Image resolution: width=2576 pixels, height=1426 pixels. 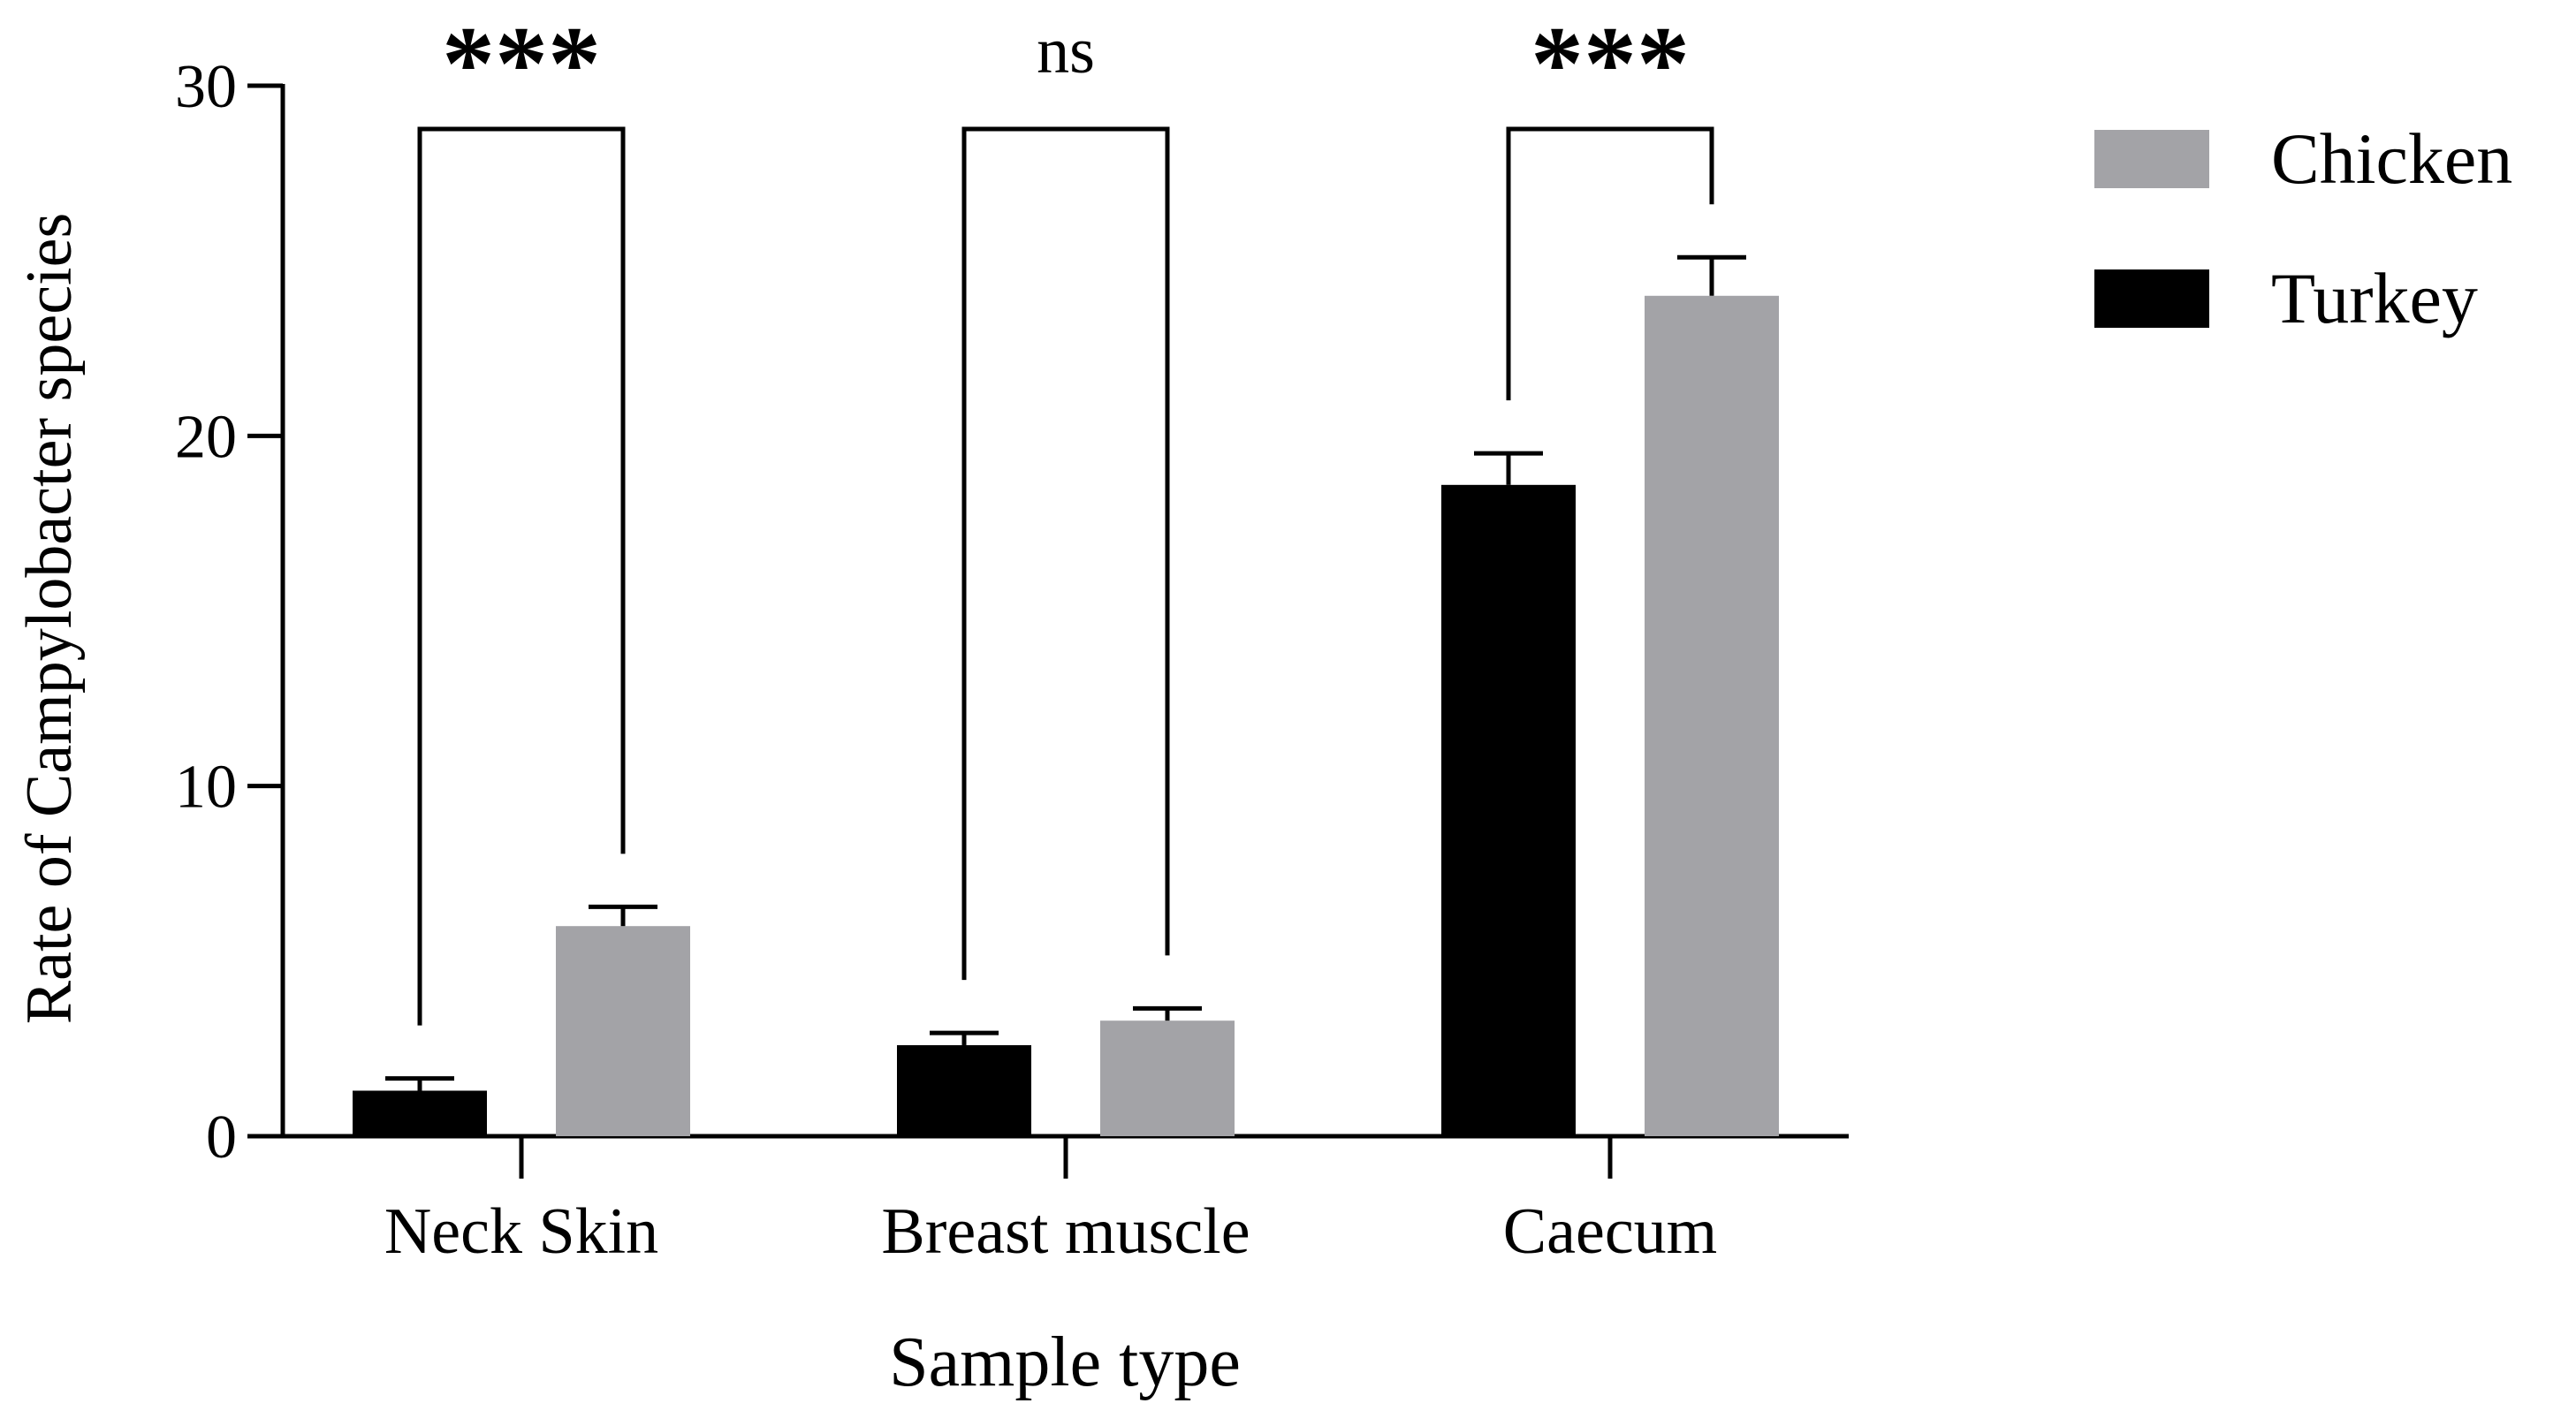 I want to click on y-tick-label: 0, so click(x=221, y=1138).